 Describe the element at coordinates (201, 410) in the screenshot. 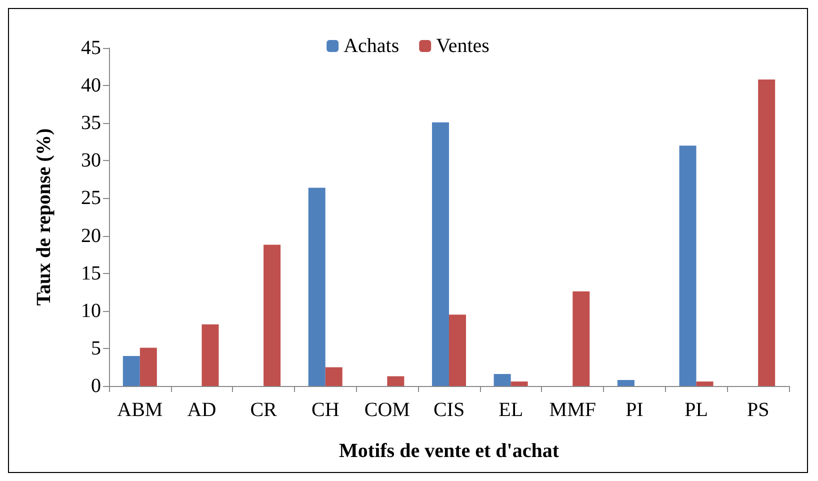

I see `x-tick-label: AD` at that location.